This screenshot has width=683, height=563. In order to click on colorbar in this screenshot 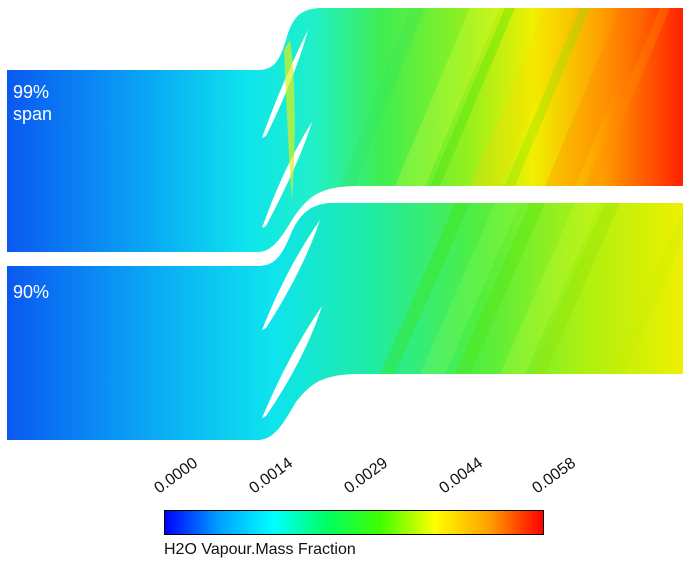, I will do `click(354, 522)`.